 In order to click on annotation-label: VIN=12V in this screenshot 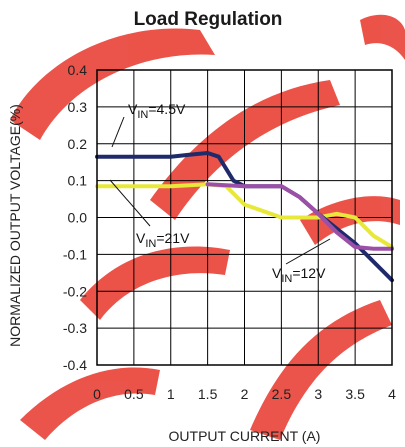, I will do `click(299, 275)`.